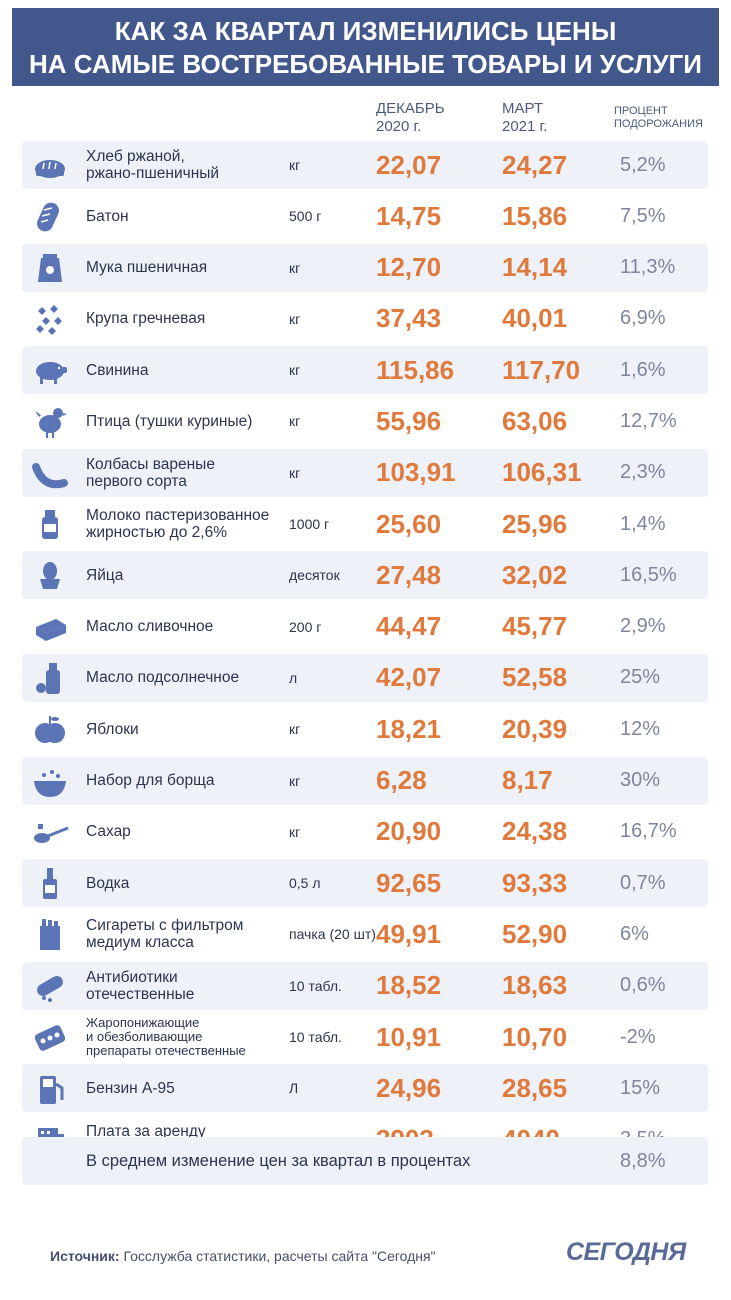  What do you see at coordinates (169, 421) in the screenshot?
I see `row-name: Птица (тушки куриные)` at bounding box center [169, 421].